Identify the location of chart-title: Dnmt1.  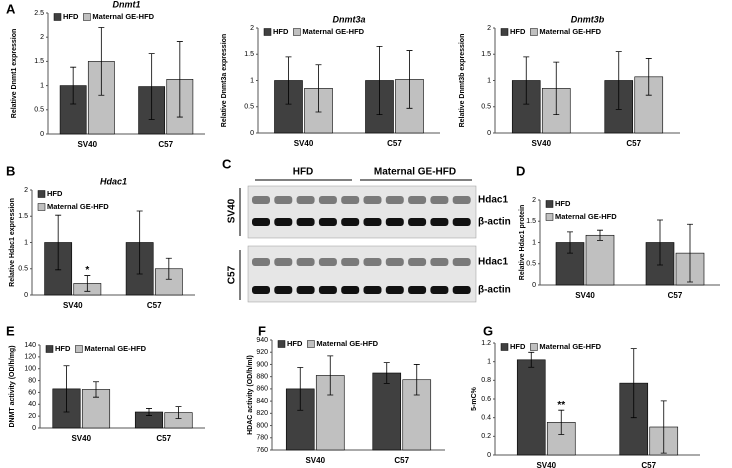
(126, 4).